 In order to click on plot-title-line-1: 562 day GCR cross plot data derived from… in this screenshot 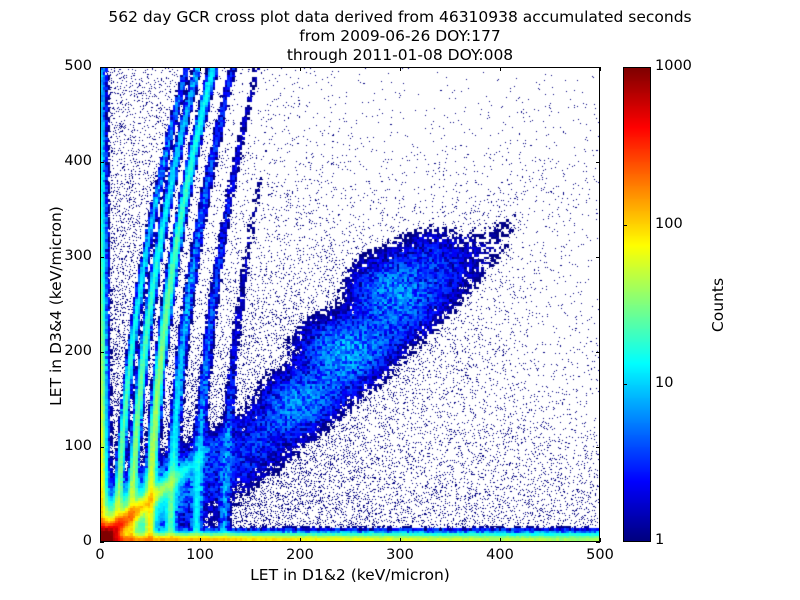, I will do `click(400, 17)`.